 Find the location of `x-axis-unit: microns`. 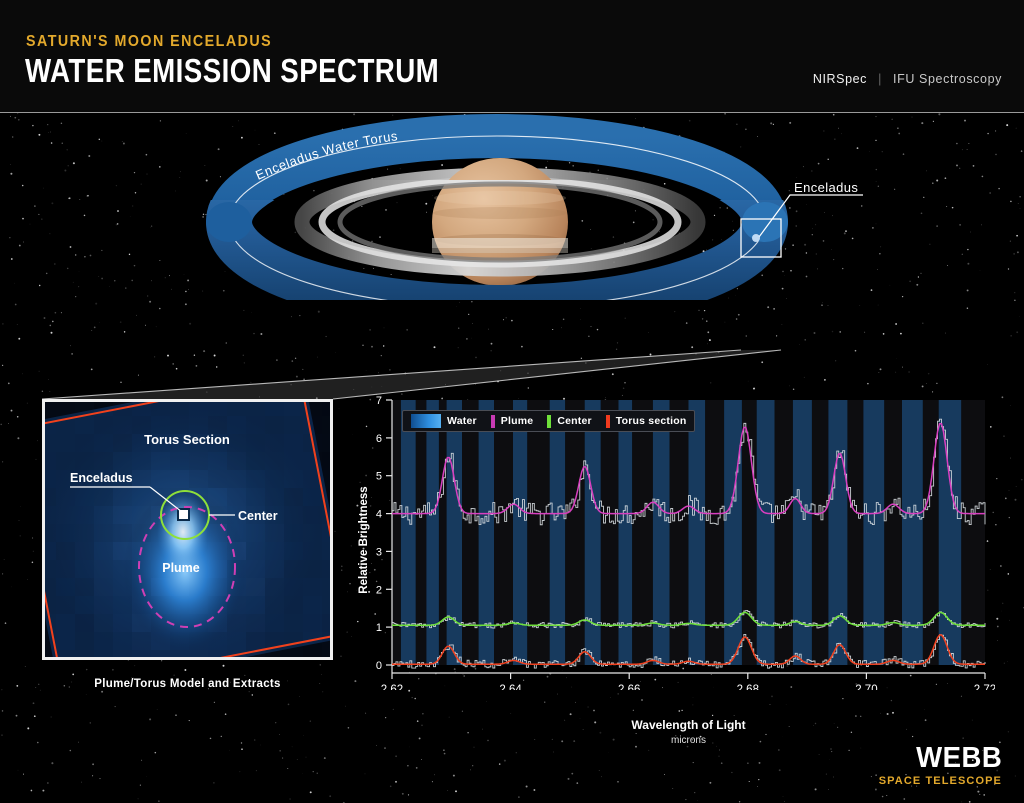

x-axis-unit: microns is located at coordinates (688, 740).